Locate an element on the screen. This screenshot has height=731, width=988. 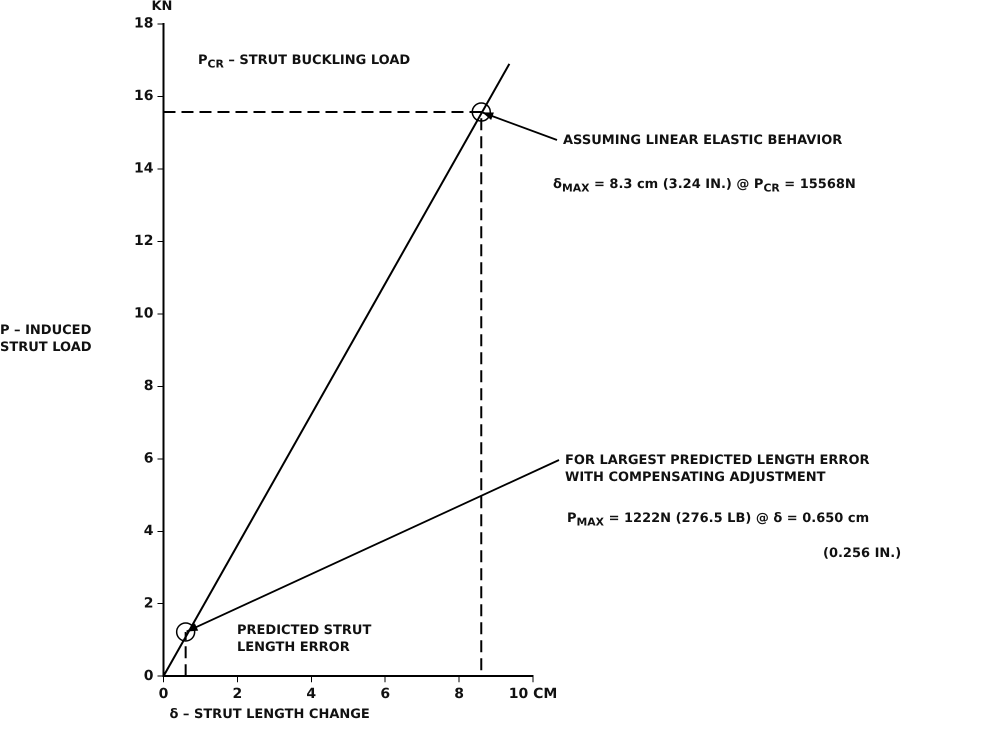
x-tick-label: 2 is located at coordinates (237, 694).